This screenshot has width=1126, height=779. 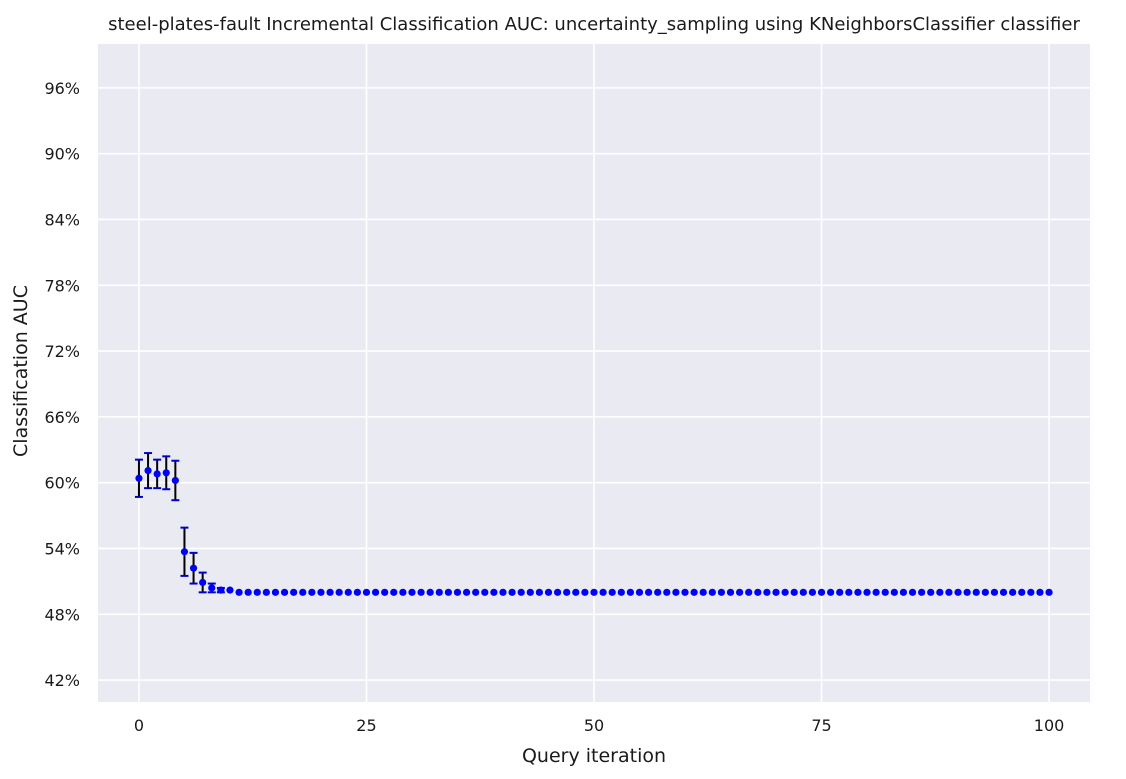 I want to click on x-tick-labels: 0 25 50 75 100, so click(x=599, y=725).